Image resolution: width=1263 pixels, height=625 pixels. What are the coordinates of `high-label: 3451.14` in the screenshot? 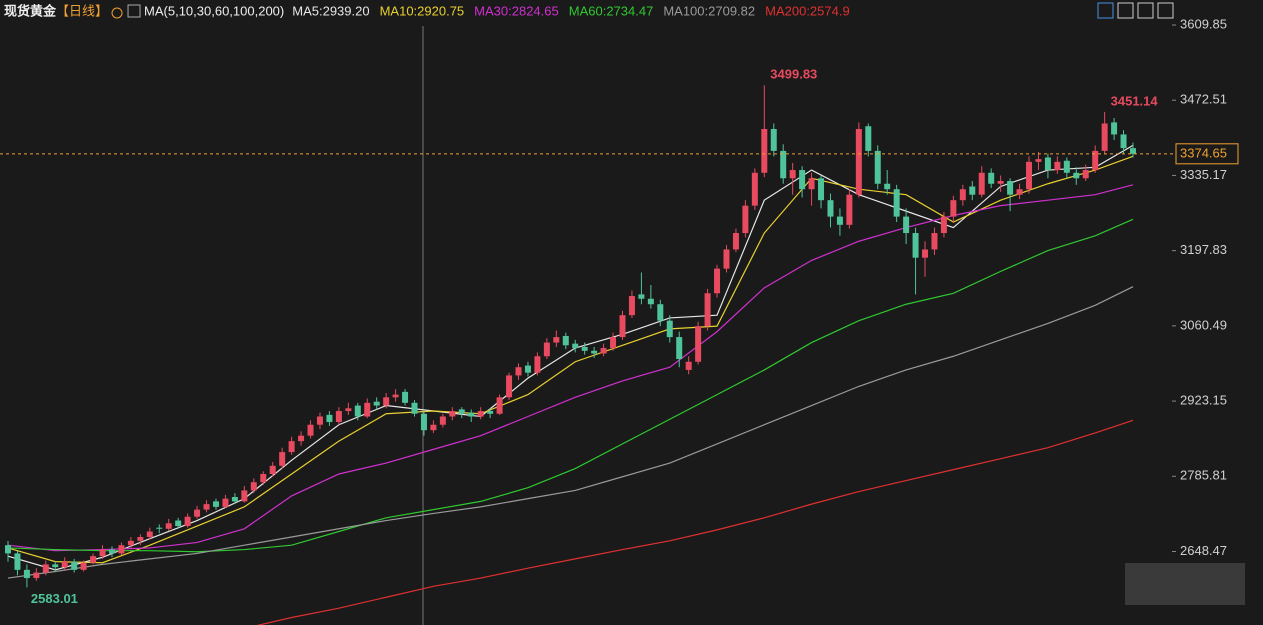 It's located at (1135, 100).